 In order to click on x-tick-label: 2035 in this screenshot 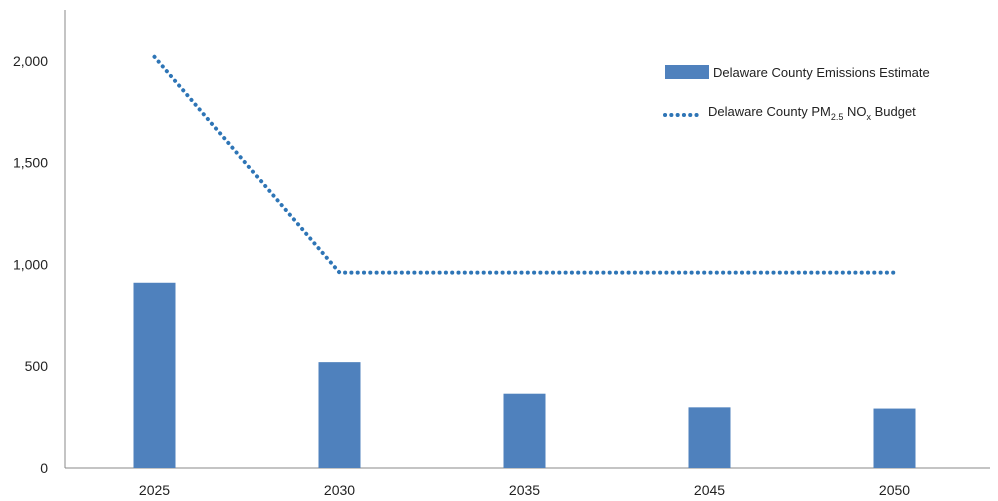, I will do `click(524, 490)`.